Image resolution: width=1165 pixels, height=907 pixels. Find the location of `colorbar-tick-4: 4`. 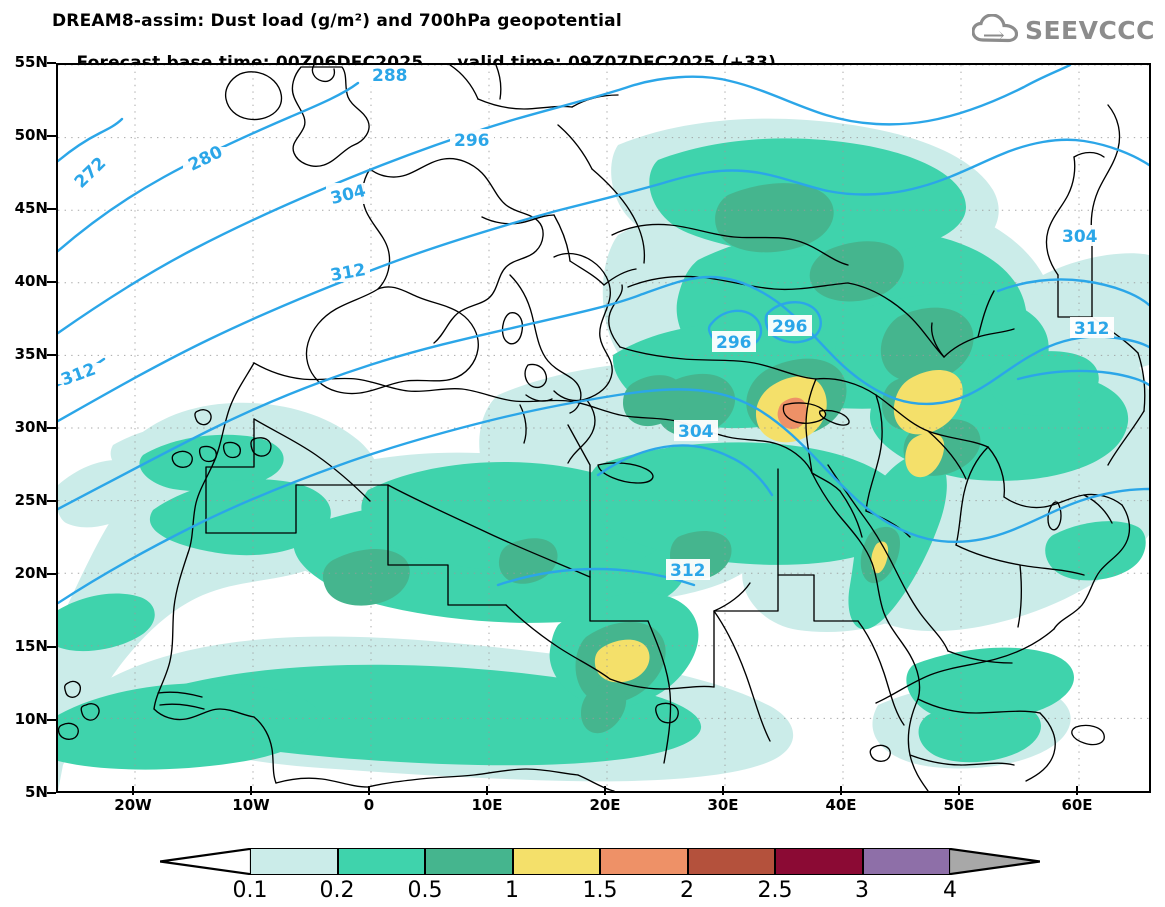

colorbar-tick-4: 4 is located at coordinates (950, 890).